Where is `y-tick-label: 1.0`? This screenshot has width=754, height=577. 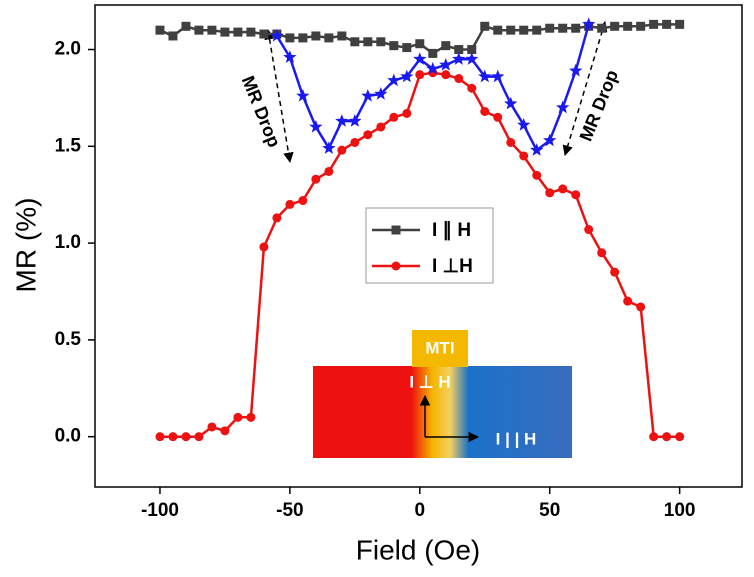 y-tick-label: 1.0 is located at coordinates (68, 242).